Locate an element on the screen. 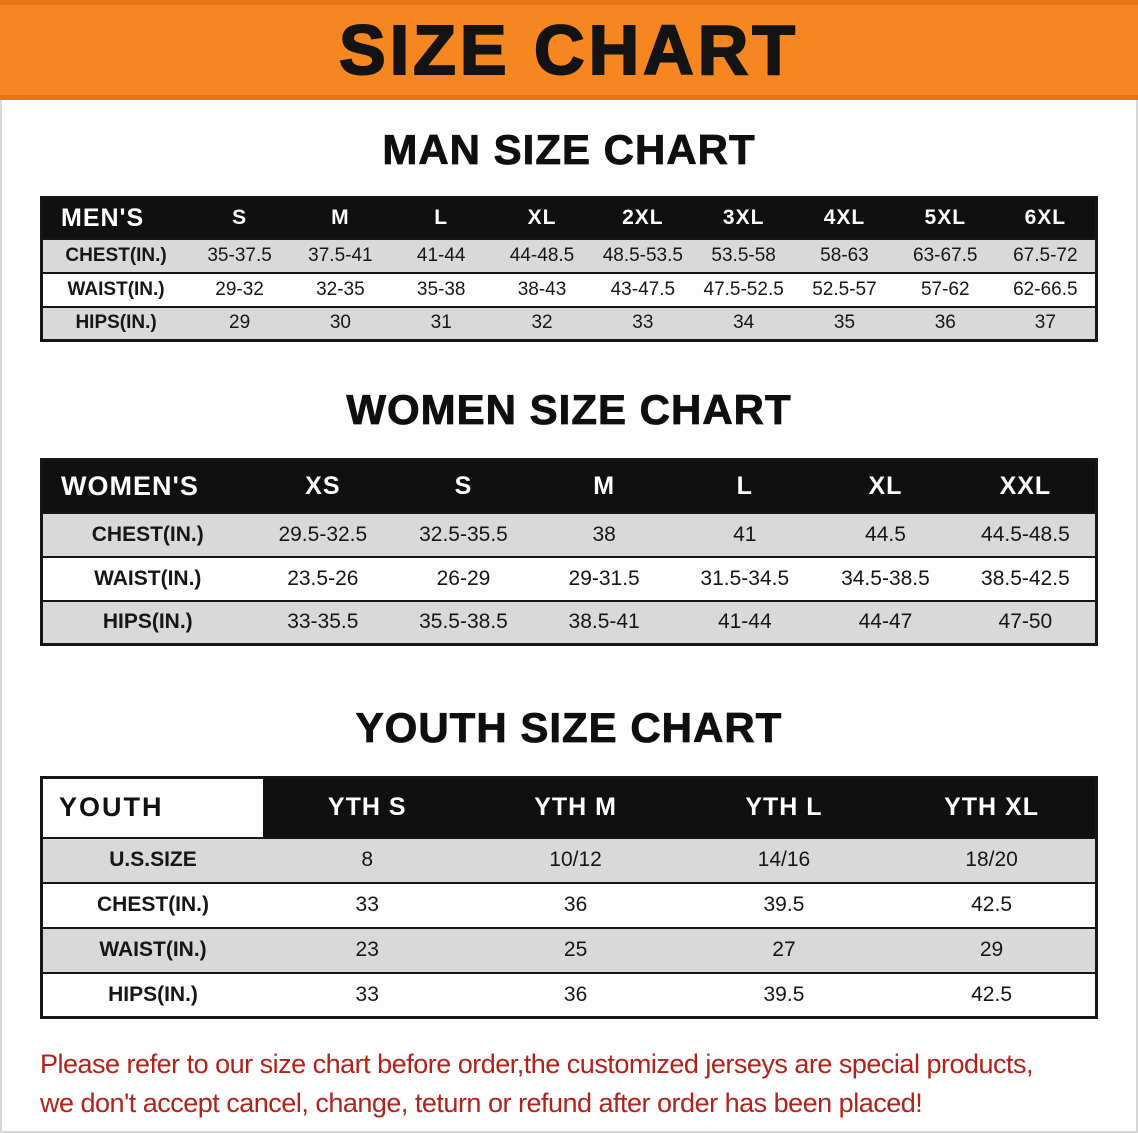 The image size is (1138, 1133). banner: SIZE CHART is located at coordinates (569, 50).